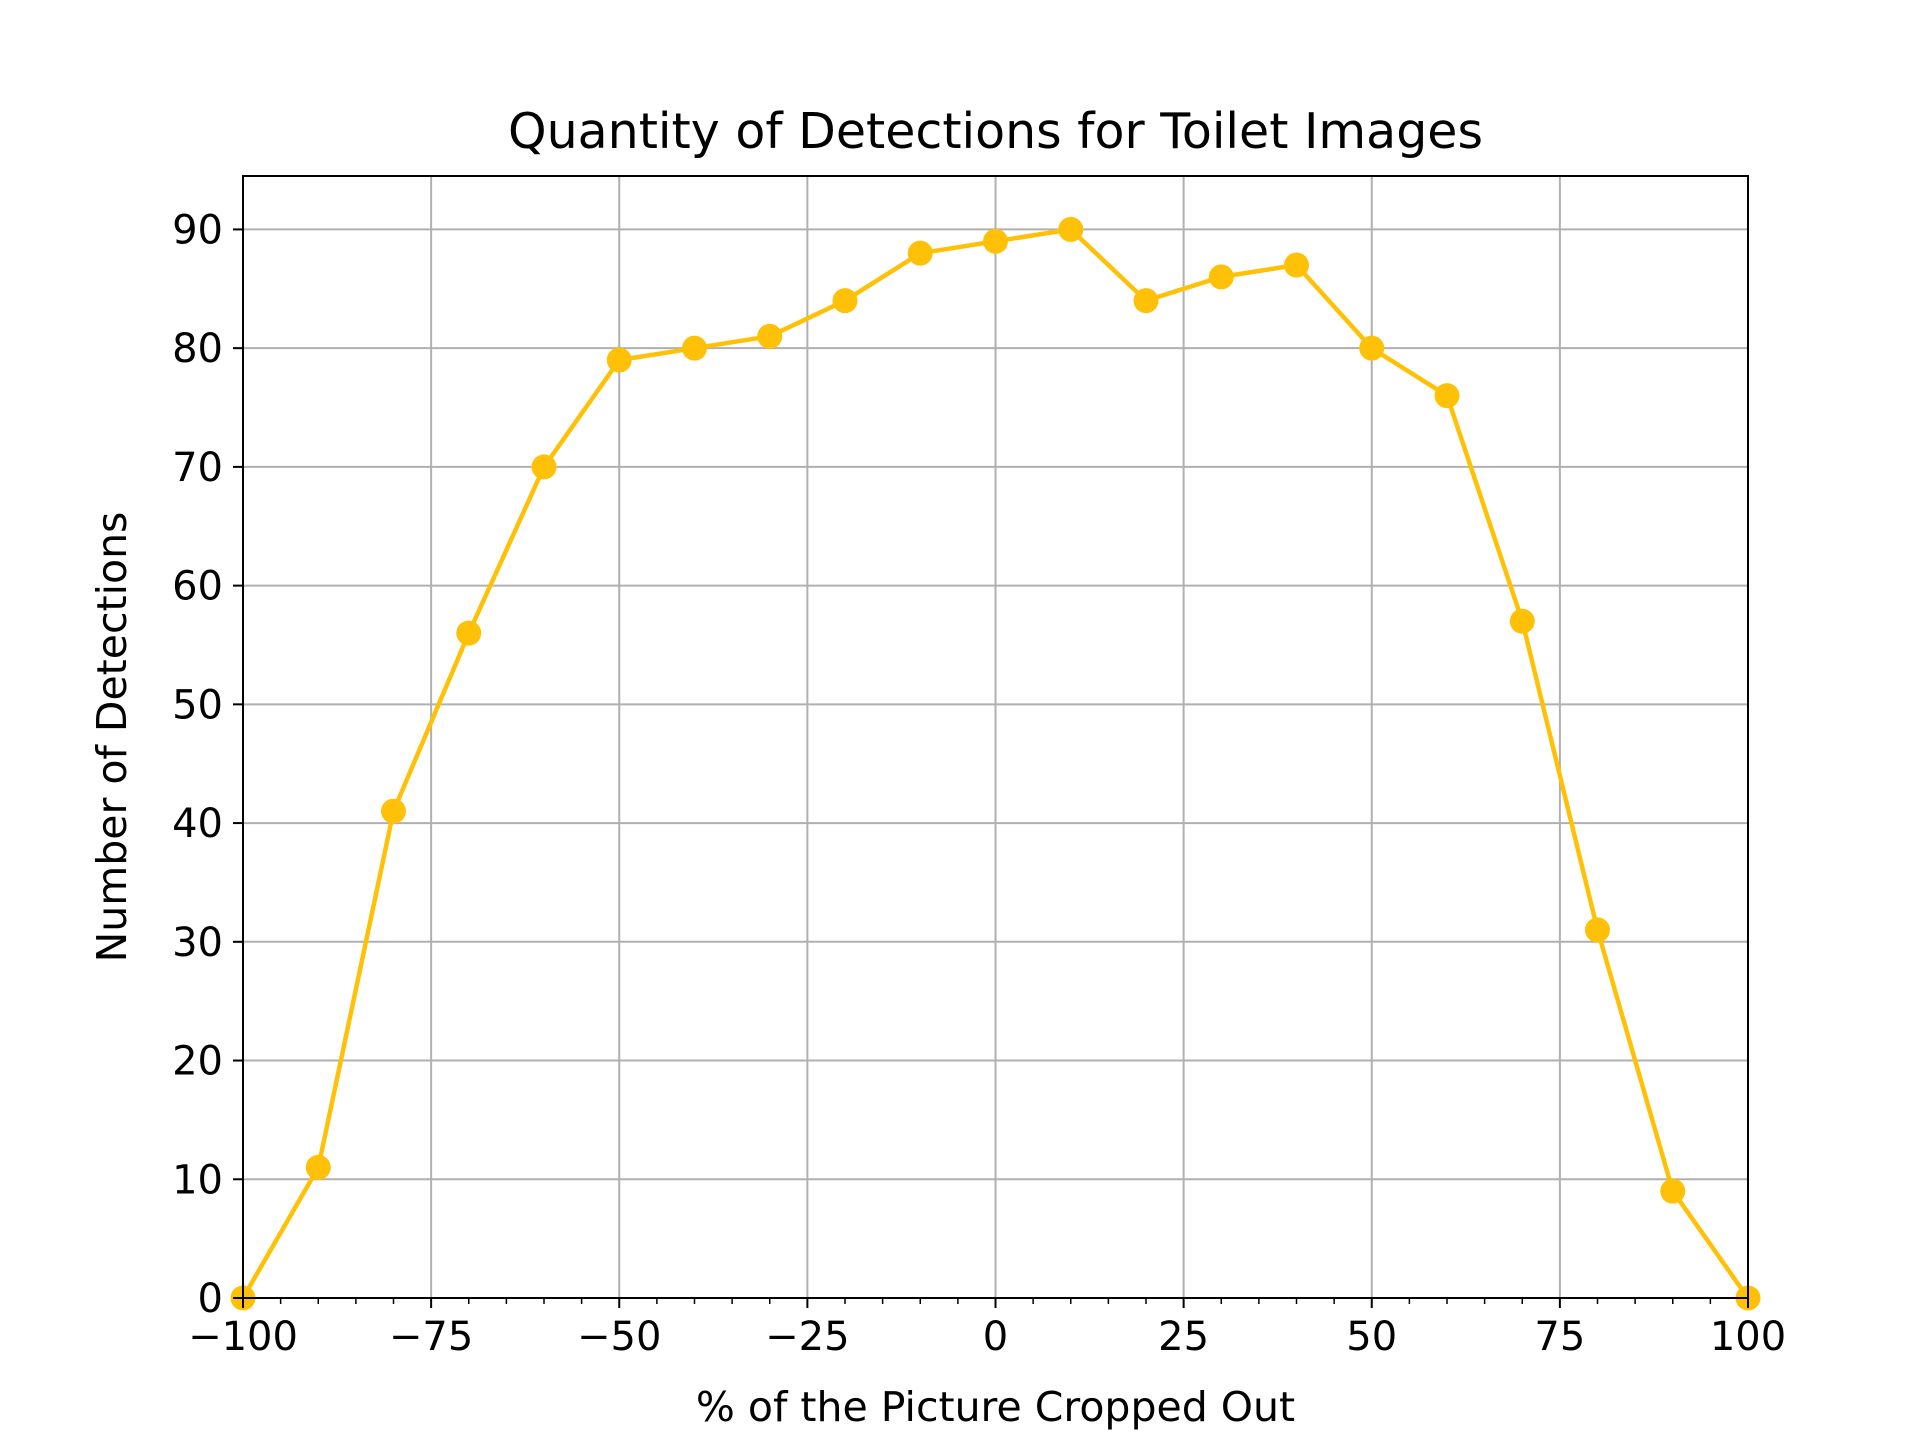 Image resolution: width=1920 pixels, height=1440 pixels. Describe the element at coordinates (431, 1337) in the screenshot. I see `x-tick-label: −75` at that location.